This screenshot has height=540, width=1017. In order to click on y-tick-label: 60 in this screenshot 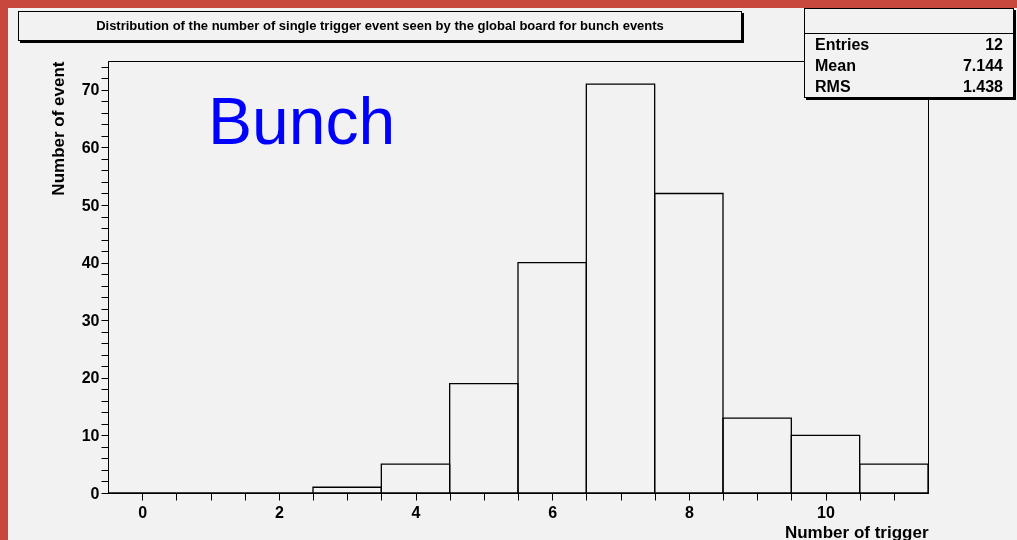, I will do `click(90, 147)`.